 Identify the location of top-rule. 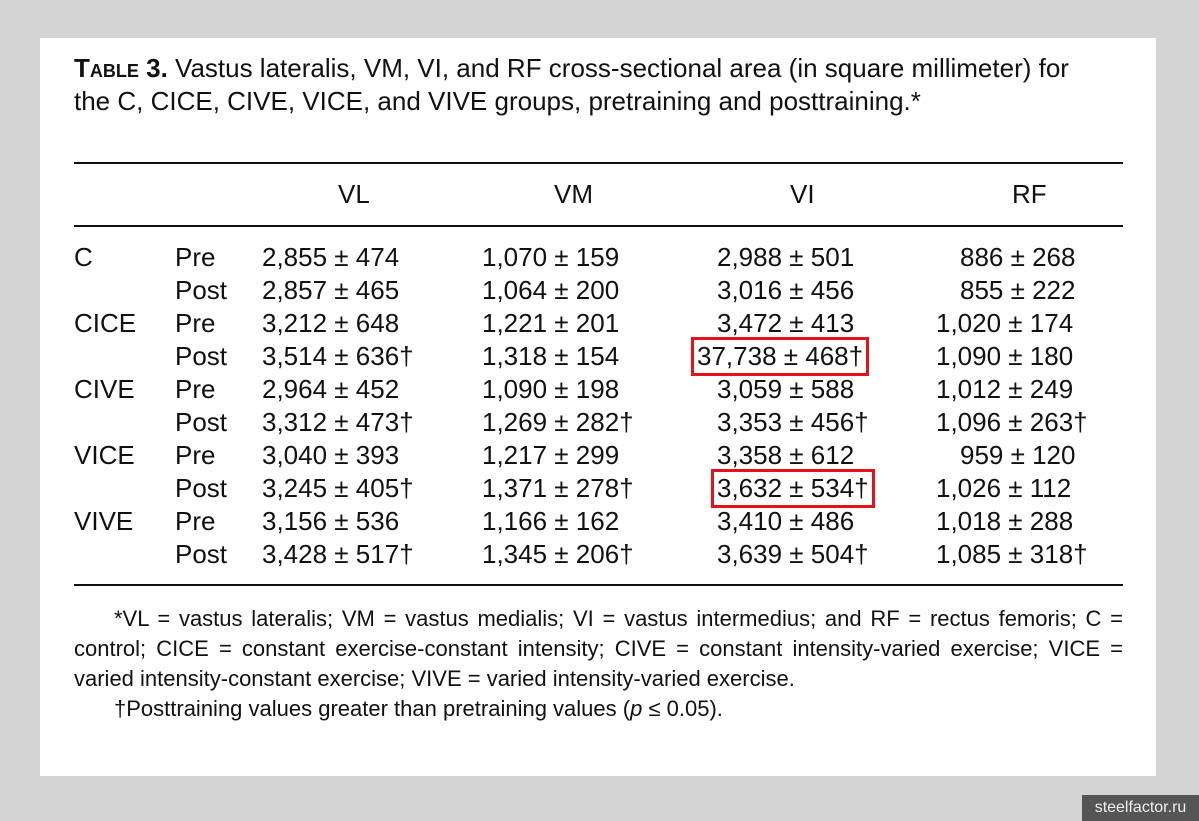
(598, 163).